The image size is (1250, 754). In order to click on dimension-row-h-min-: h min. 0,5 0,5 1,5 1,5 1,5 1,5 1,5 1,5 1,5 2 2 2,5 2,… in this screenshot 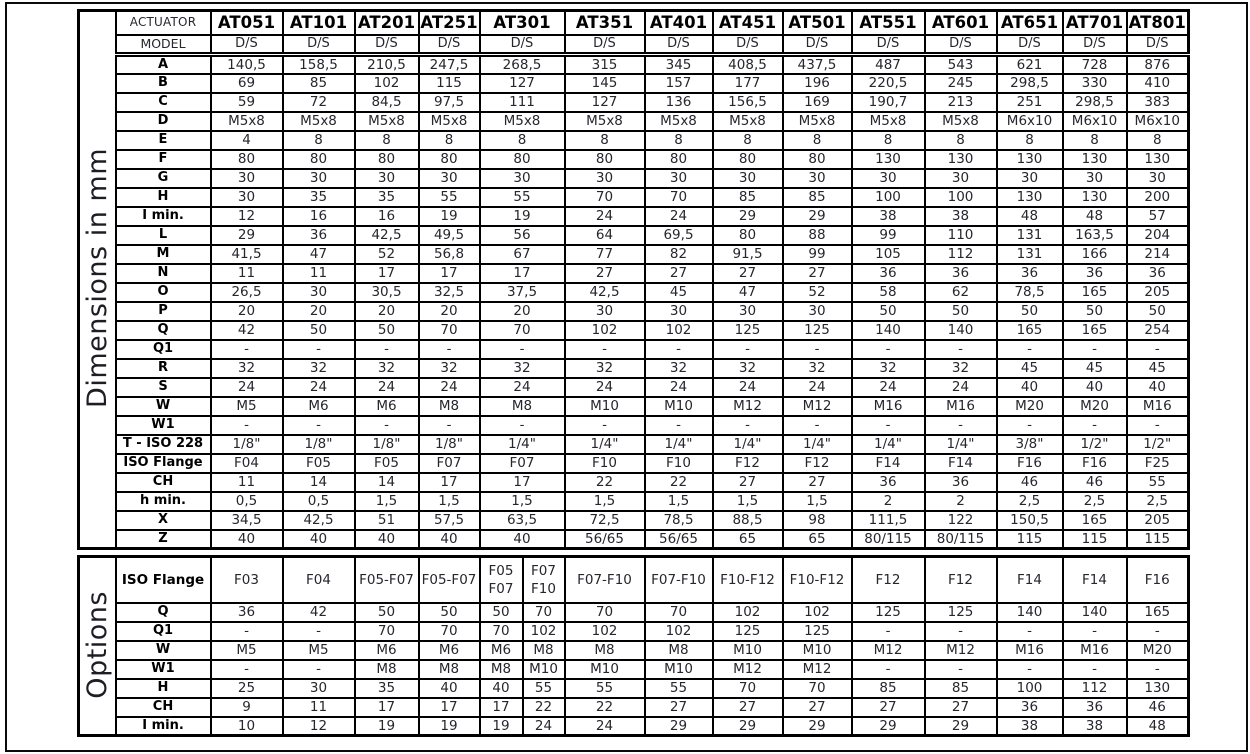, I will do `click(634, 501)`.